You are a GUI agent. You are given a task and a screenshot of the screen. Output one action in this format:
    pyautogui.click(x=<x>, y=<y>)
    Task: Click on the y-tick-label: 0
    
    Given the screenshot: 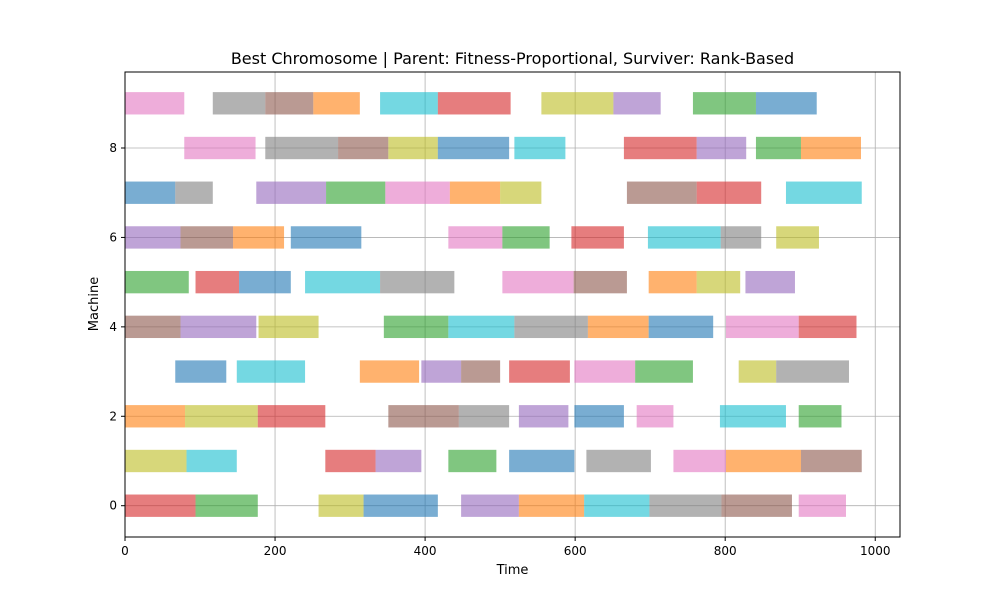 What is the action you would take?
    pyautogui.click(x=113, y=506)
    